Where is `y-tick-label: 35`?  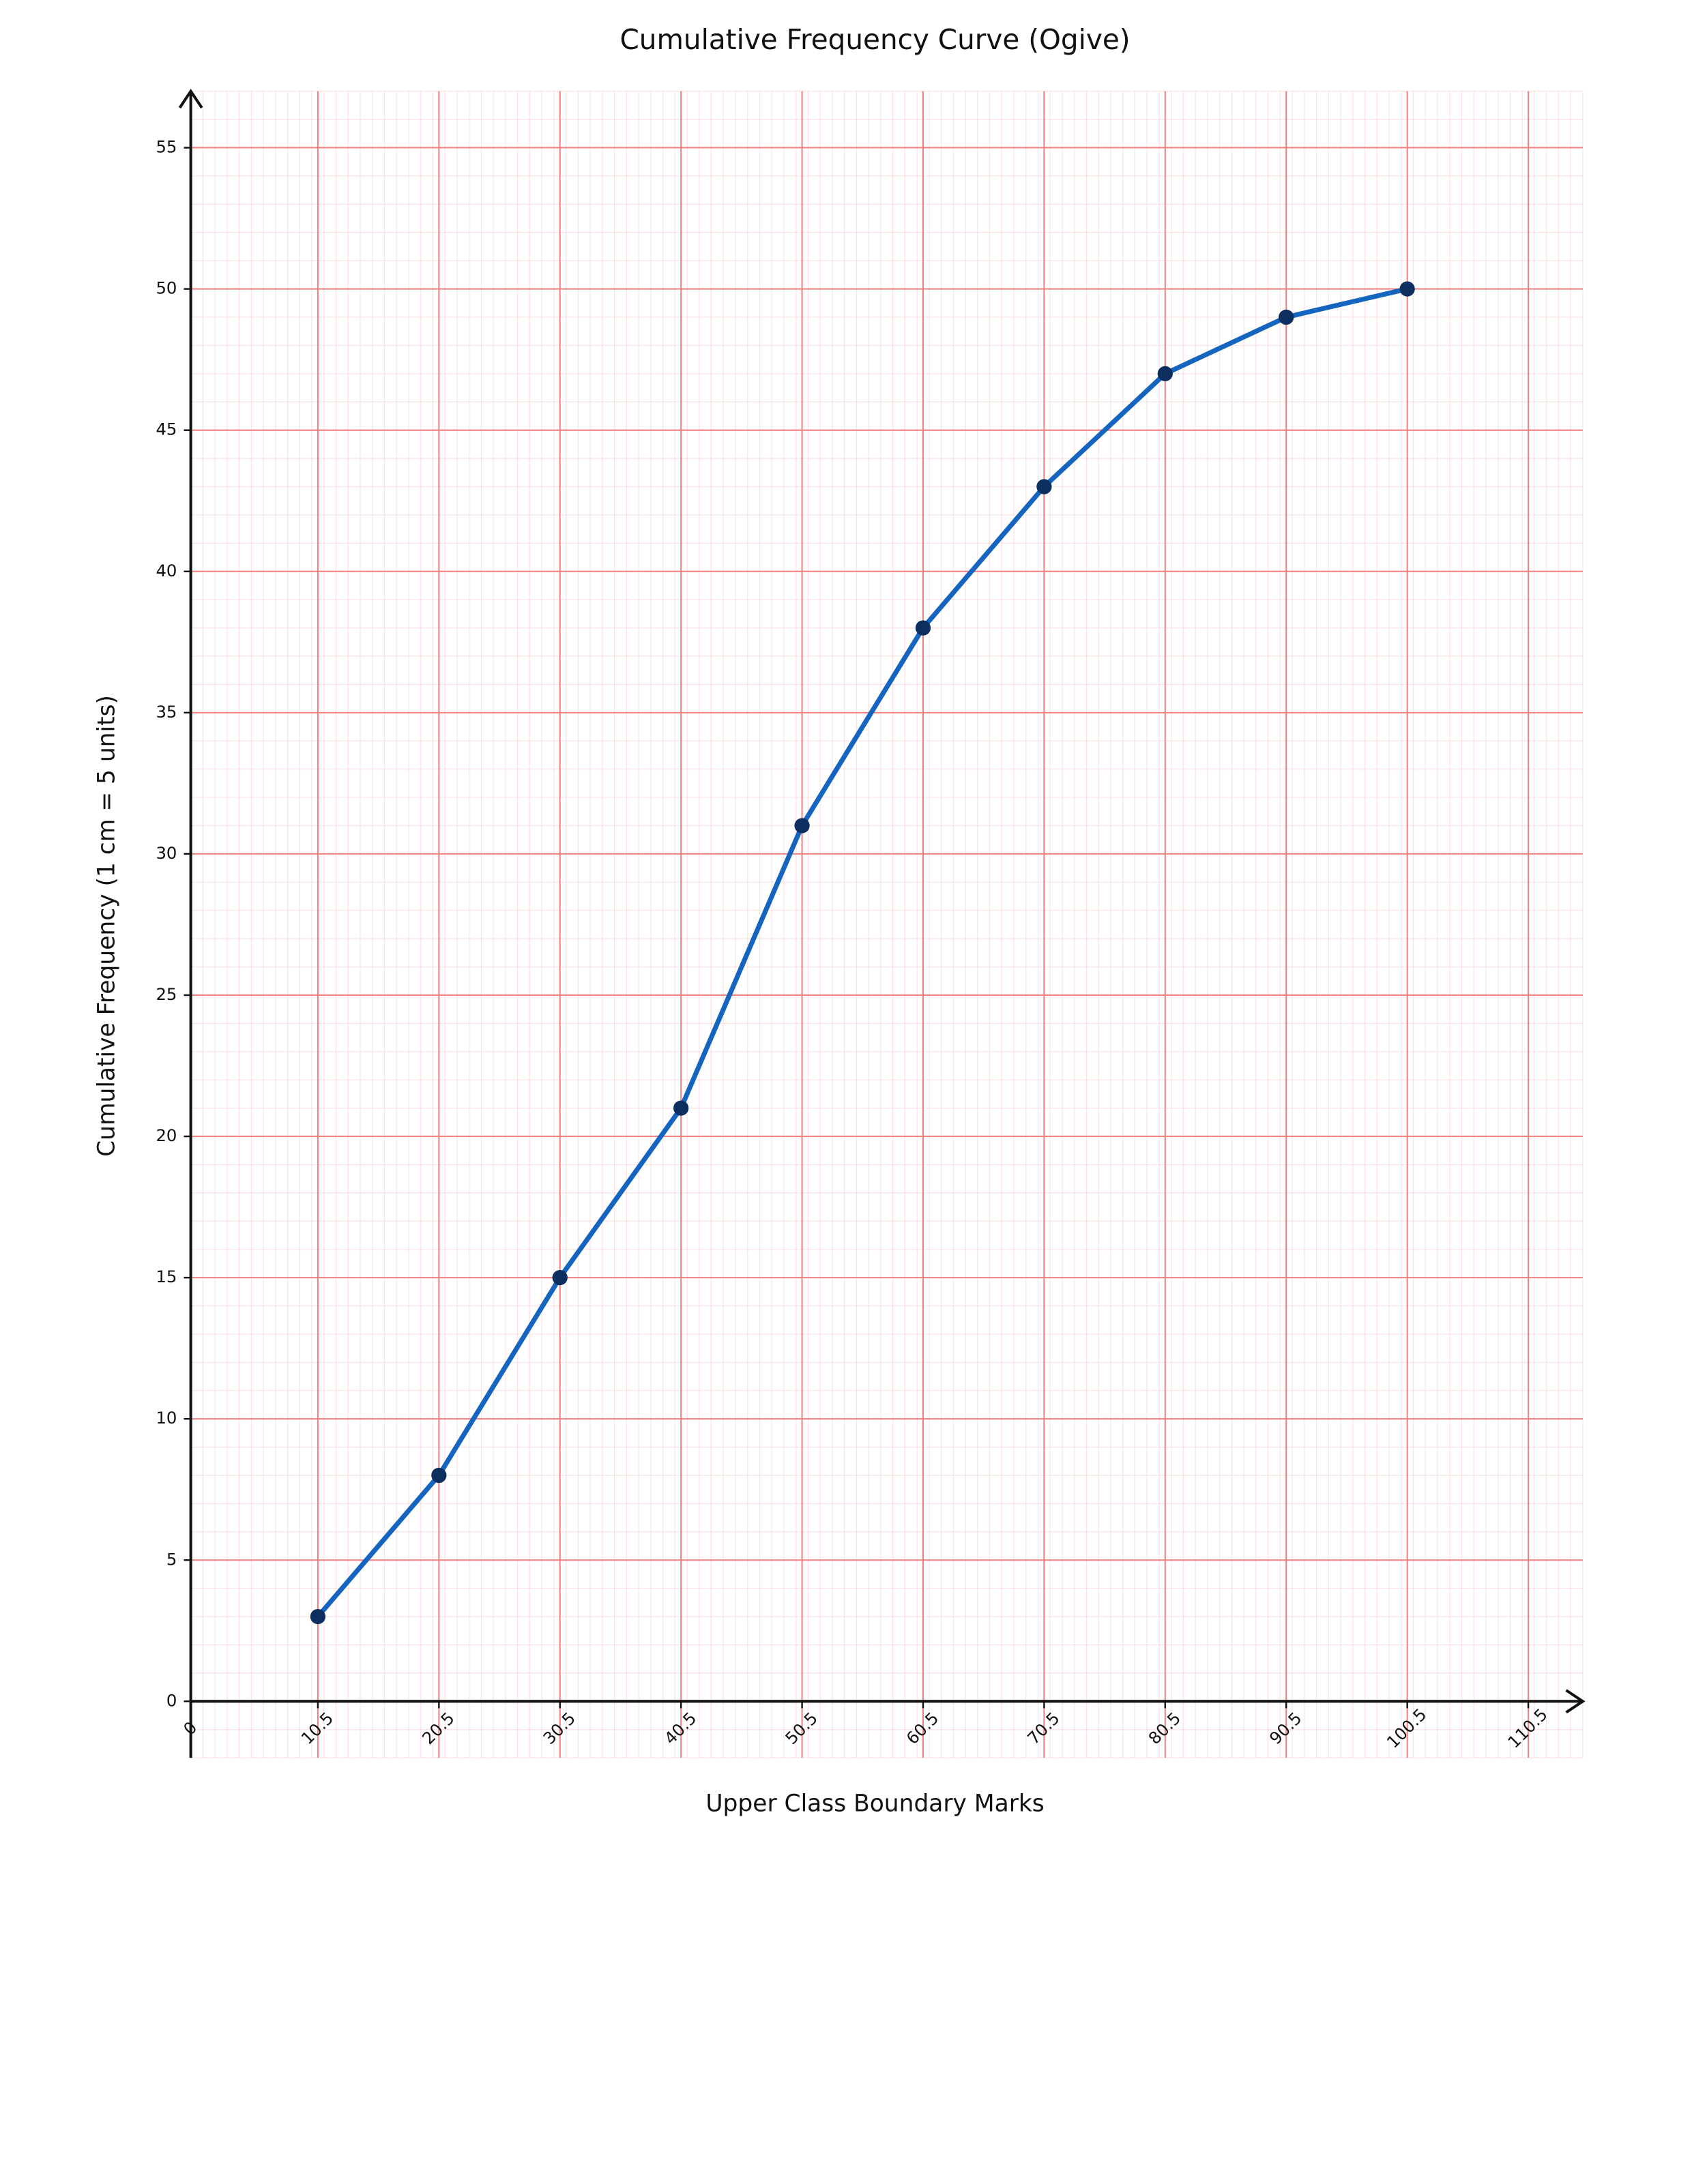 y-tick-label: 35 is located at coordinates (166, 712).